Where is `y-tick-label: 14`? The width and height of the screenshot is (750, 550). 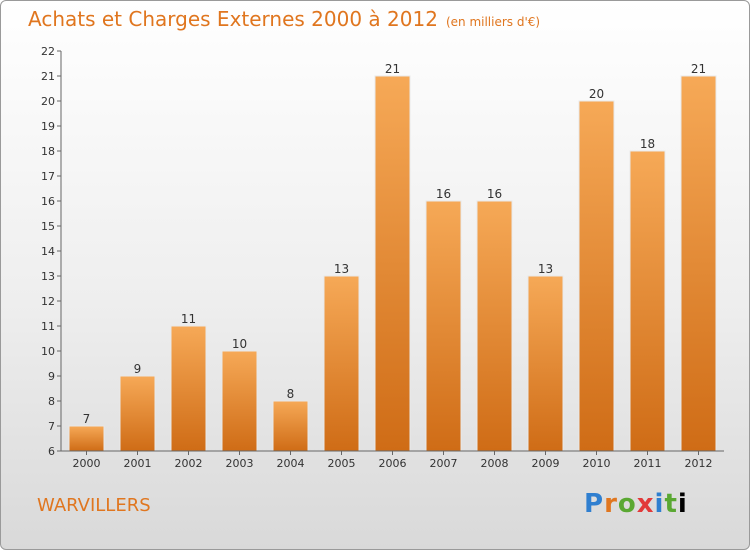 y-tick-label: 14 is located at coordinates (48, 251).